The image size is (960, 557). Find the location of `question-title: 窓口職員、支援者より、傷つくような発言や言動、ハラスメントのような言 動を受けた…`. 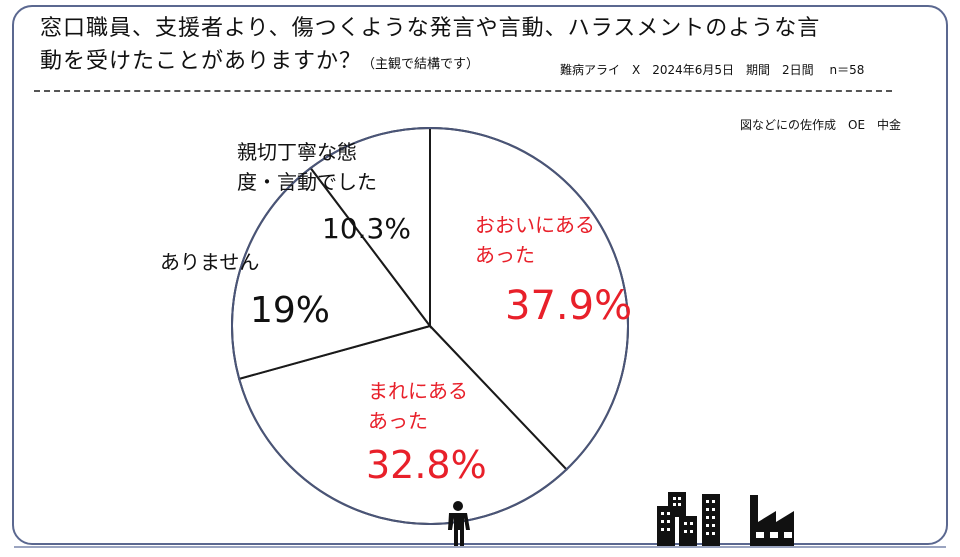

question-title: 窓口職員、支援者より、傷つくような発言や言動、ハラスメントのような言 動を受けた… is located at coordinates (430, 46).